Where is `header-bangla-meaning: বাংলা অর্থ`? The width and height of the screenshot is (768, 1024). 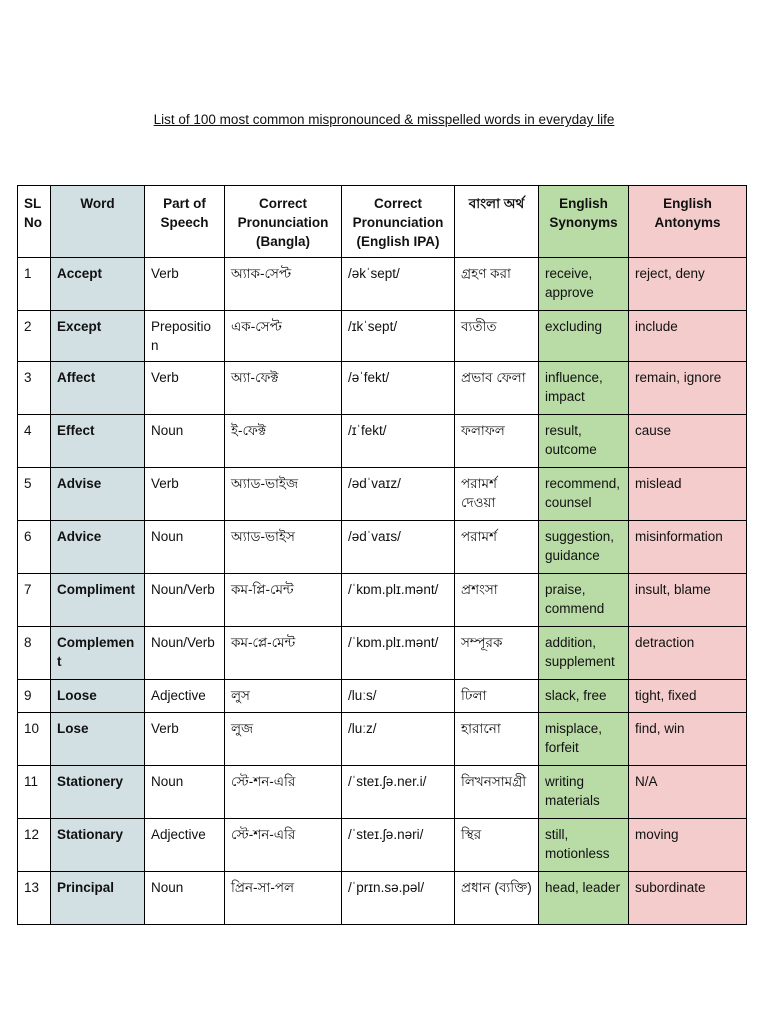 header-bangla-meaning: বাংলা অর্থ is located at coordinates (496, 221).